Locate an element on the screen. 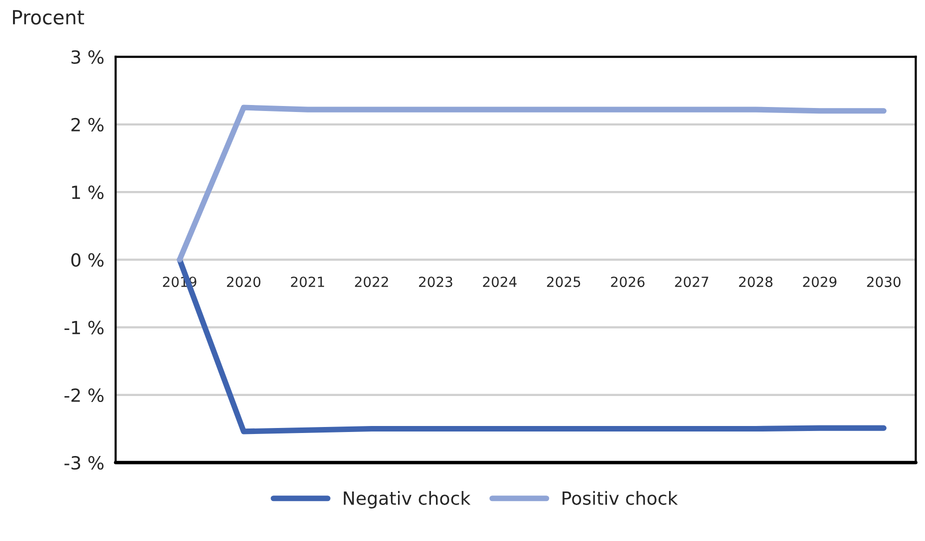 The image size is (925, 541). y-tick-label: 1 % is located at coordinates (88, 193).